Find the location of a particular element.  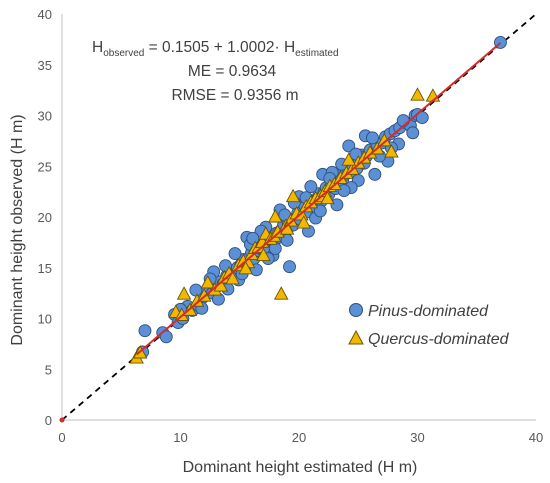

y-tick-labels: 0 5 10 15 20 25 30 35 40 is located at coordinates (45, 217).